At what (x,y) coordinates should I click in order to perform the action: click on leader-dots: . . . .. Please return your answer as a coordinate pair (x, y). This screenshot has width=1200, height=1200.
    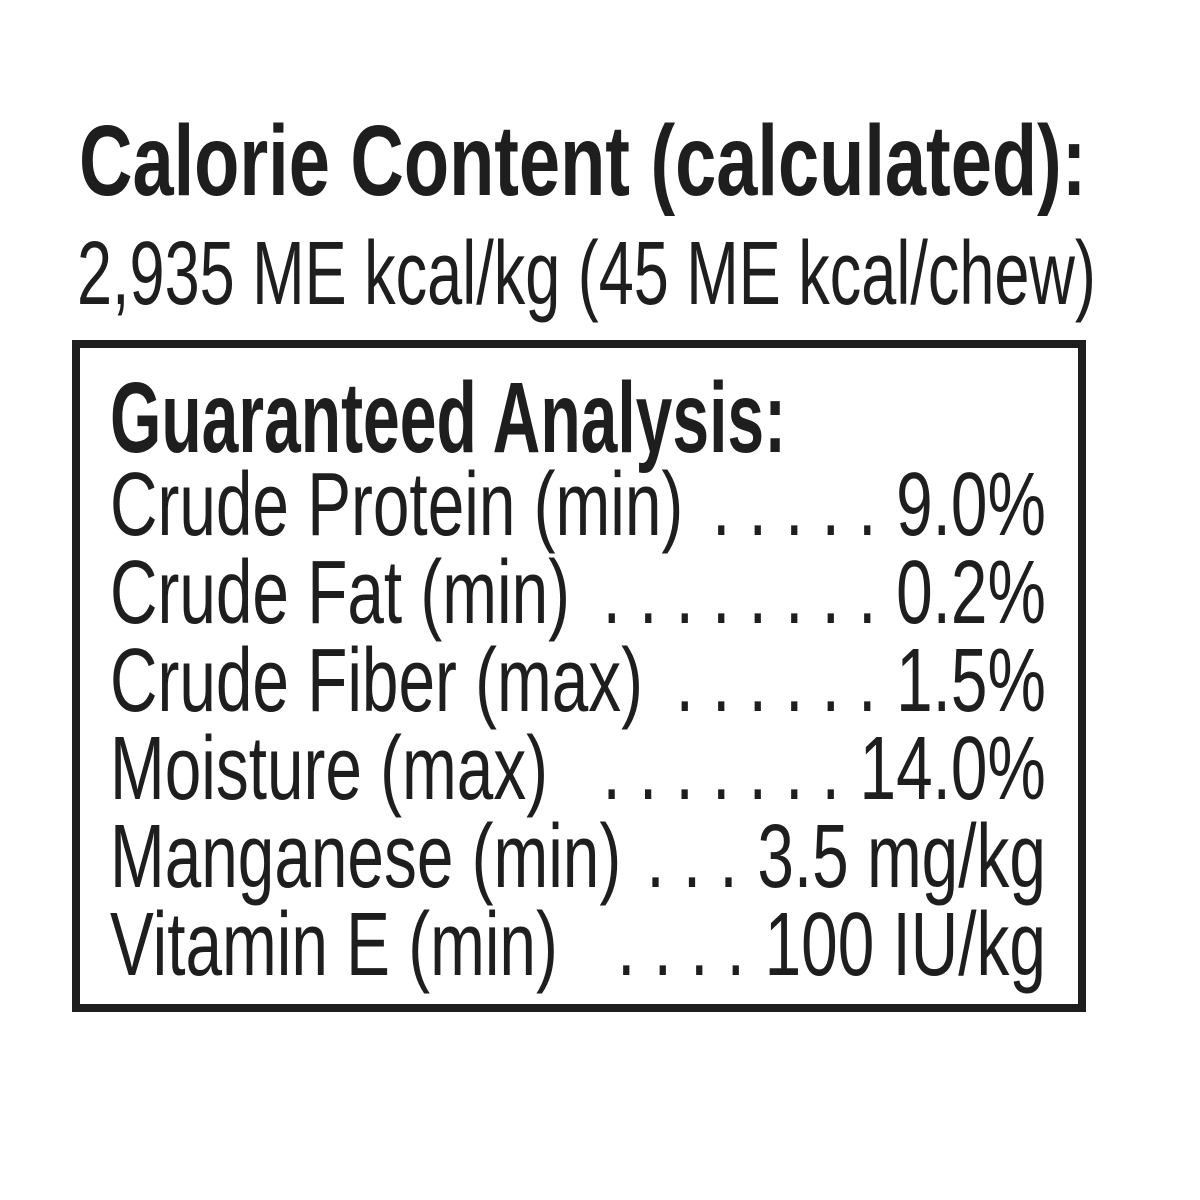
    Looking at the image, I should click on (681, 945).